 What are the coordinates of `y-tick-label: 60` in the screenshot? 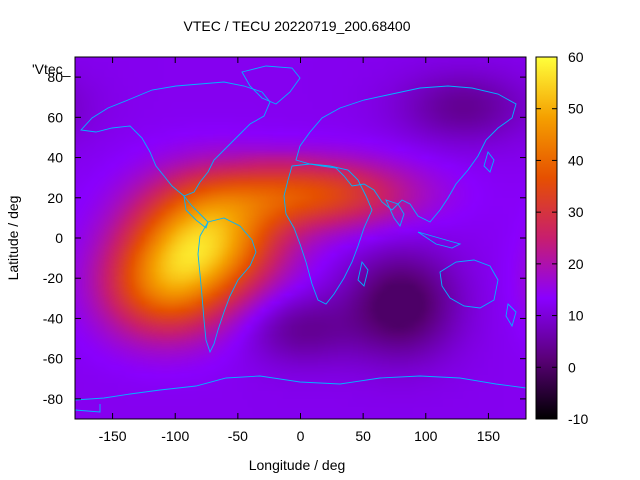 It's located at (55, 117).